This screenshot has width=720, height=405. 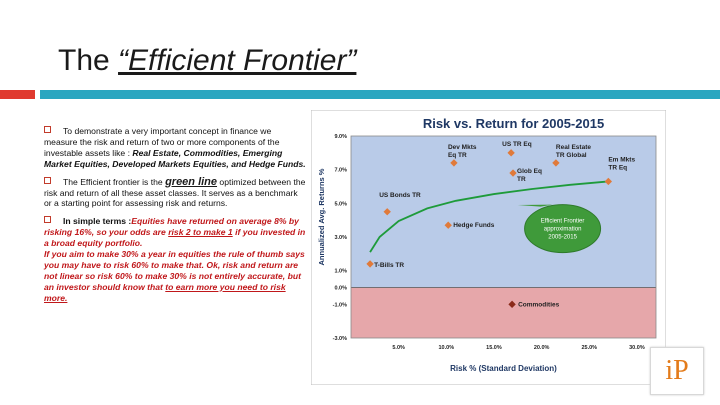 What do you see at coordinates (97, 221) in the screenshot?
I see `bullet-3-lead: In simple terms :` at bounding box center [97, 221].